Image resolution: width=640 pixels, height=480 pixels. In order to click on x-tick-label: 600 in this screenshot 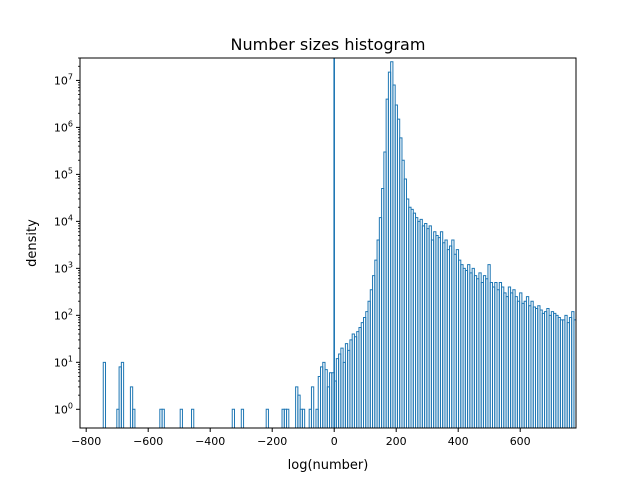, I will do `click(520, 441)`.